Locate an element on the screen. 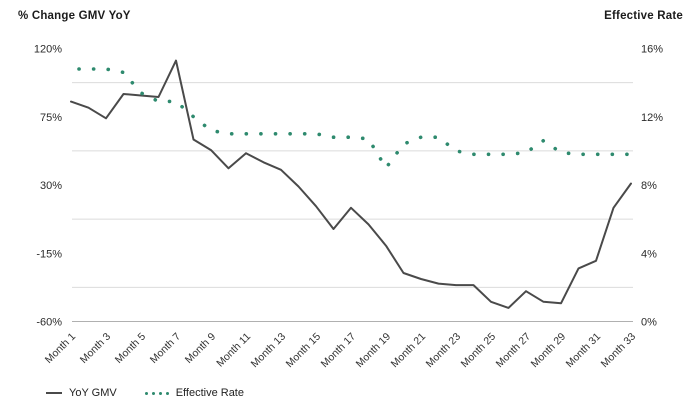 Image resolution: width=700 pixels, height=416 pixels. x-axis-tick-label: Month 3 is located at coordinates (95, 348).